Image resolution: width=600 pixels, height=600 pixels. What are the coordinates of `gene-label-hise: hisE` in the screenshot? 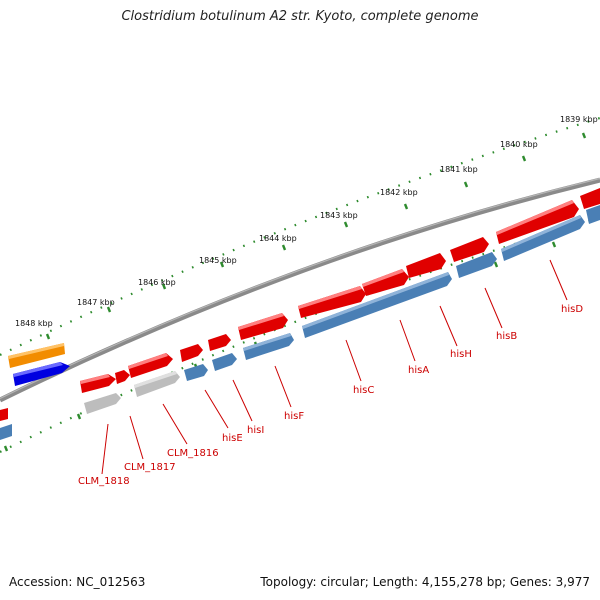 It's located at (232, 438).